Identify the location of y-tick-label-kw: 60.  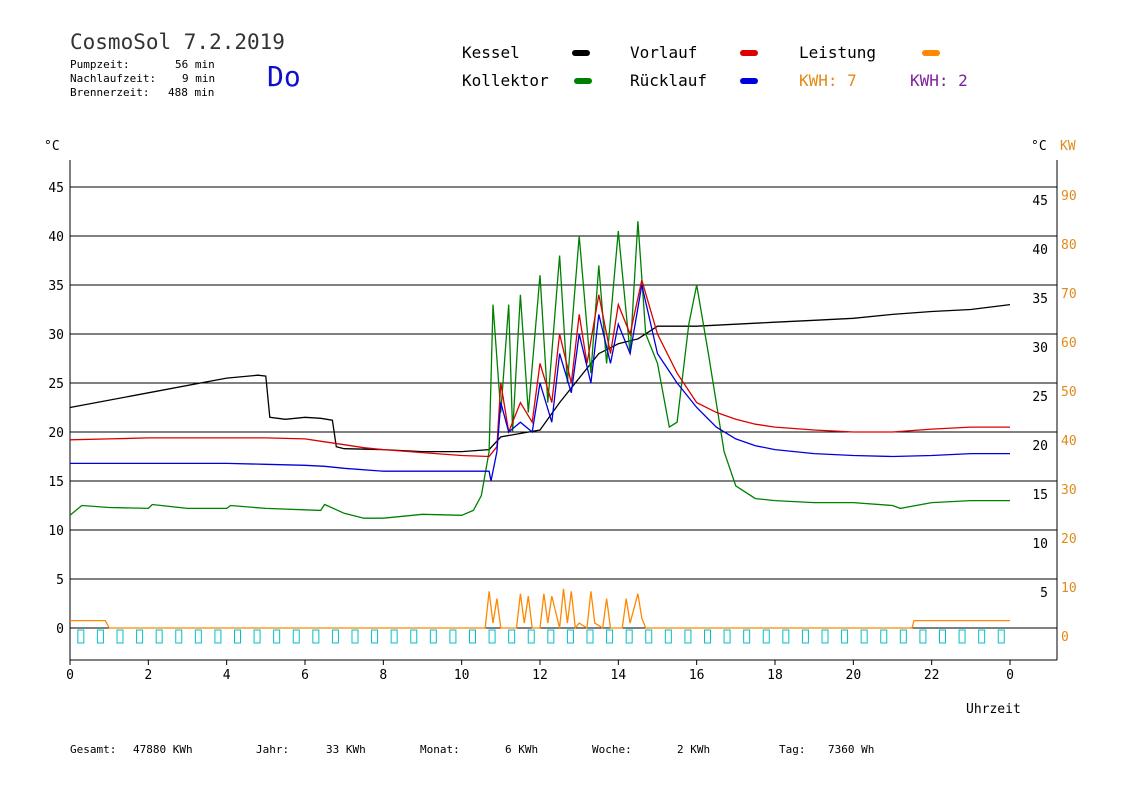
(1069, 343).